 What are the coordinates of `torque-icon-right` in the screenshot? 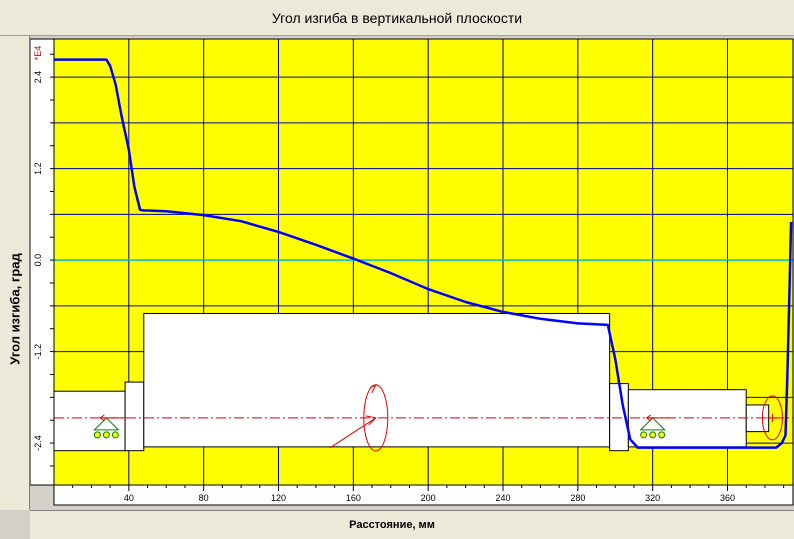 It's located at (772, 418).